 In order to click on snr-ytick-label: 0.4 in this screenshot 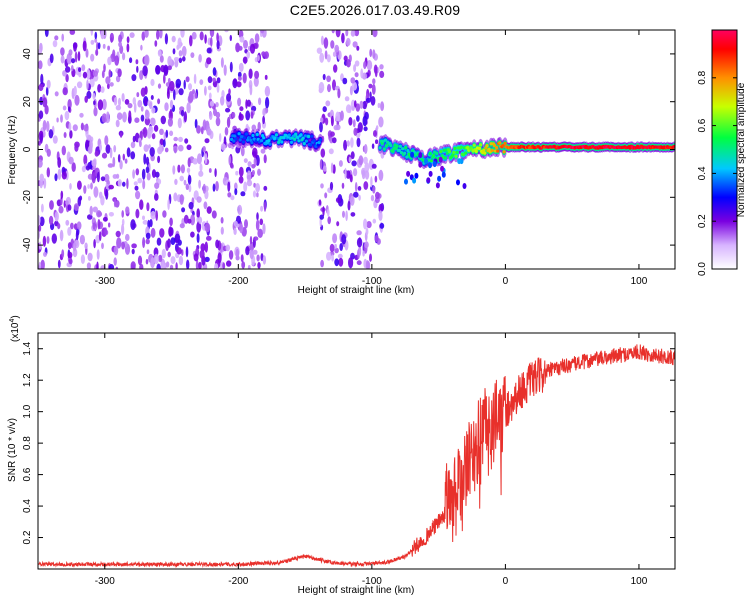, I will do `click(27, 506)`.